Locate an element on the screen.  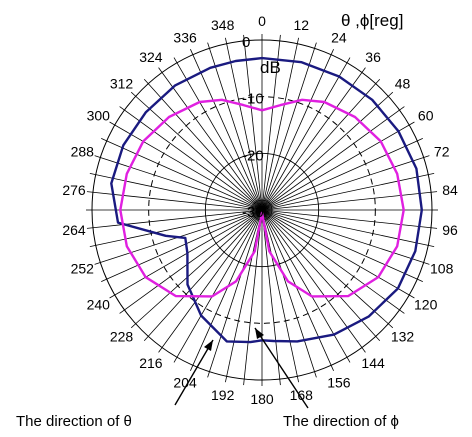
angle-tick-label: 240 is located at coordinates (99, 305).